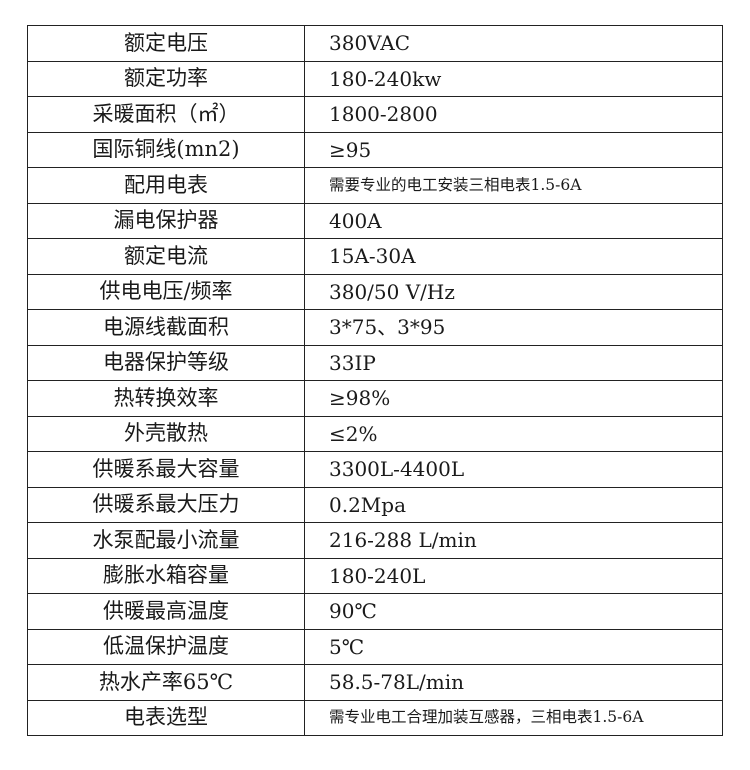  Describe the element at coordinates (166, 78) in the screenshot. I see `spec-label: 额定功率` at that location.